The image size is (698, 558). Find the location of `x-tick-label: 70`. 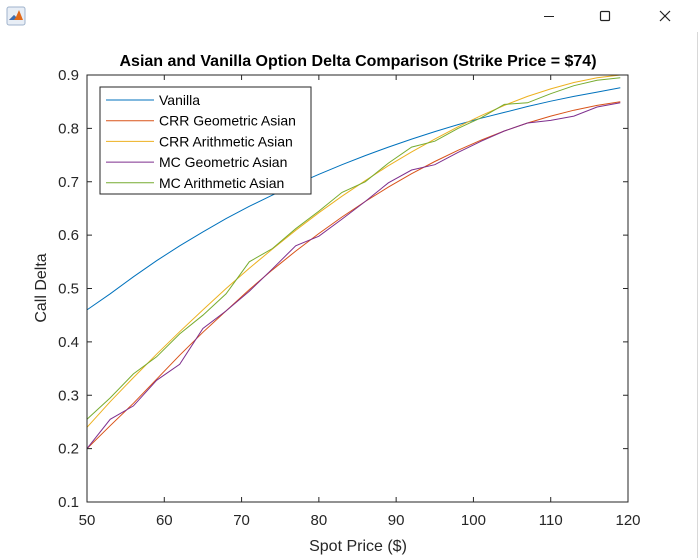

x-tick-label: 70 is located at coordinates (241, 520).